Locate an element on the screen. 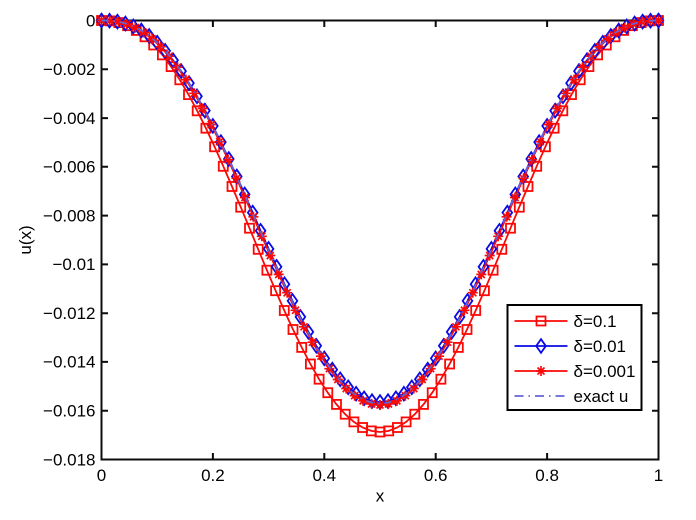  svg-text: 0.6 is located at coordinates (436, 475).